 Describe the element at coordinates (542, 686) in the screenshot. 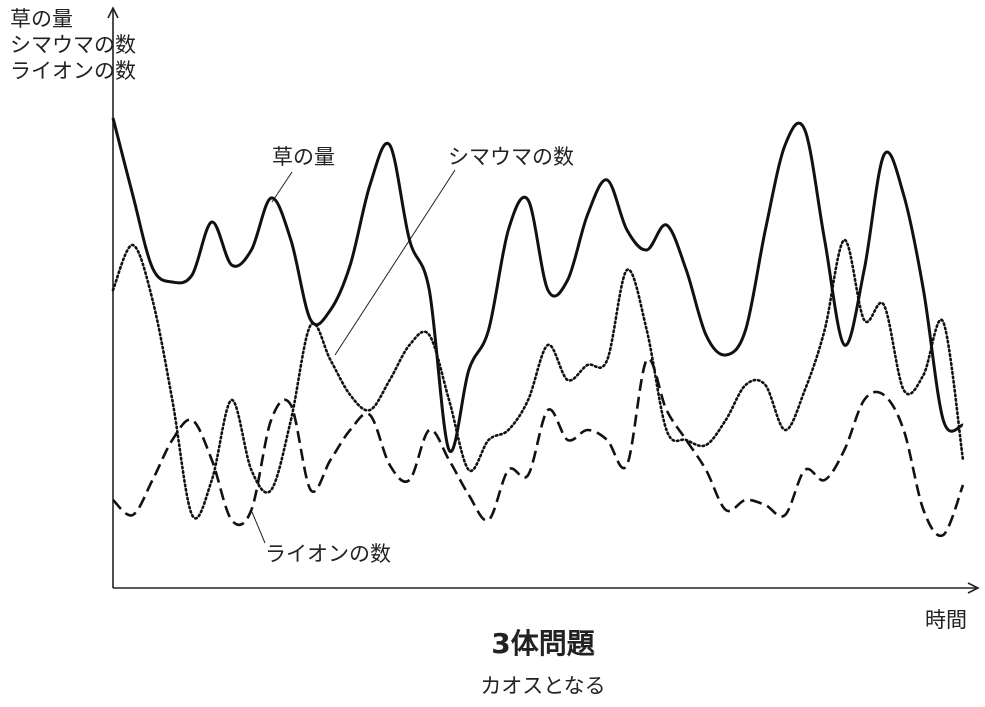

I see `chart-subtitle: カオスとなる` at that location.